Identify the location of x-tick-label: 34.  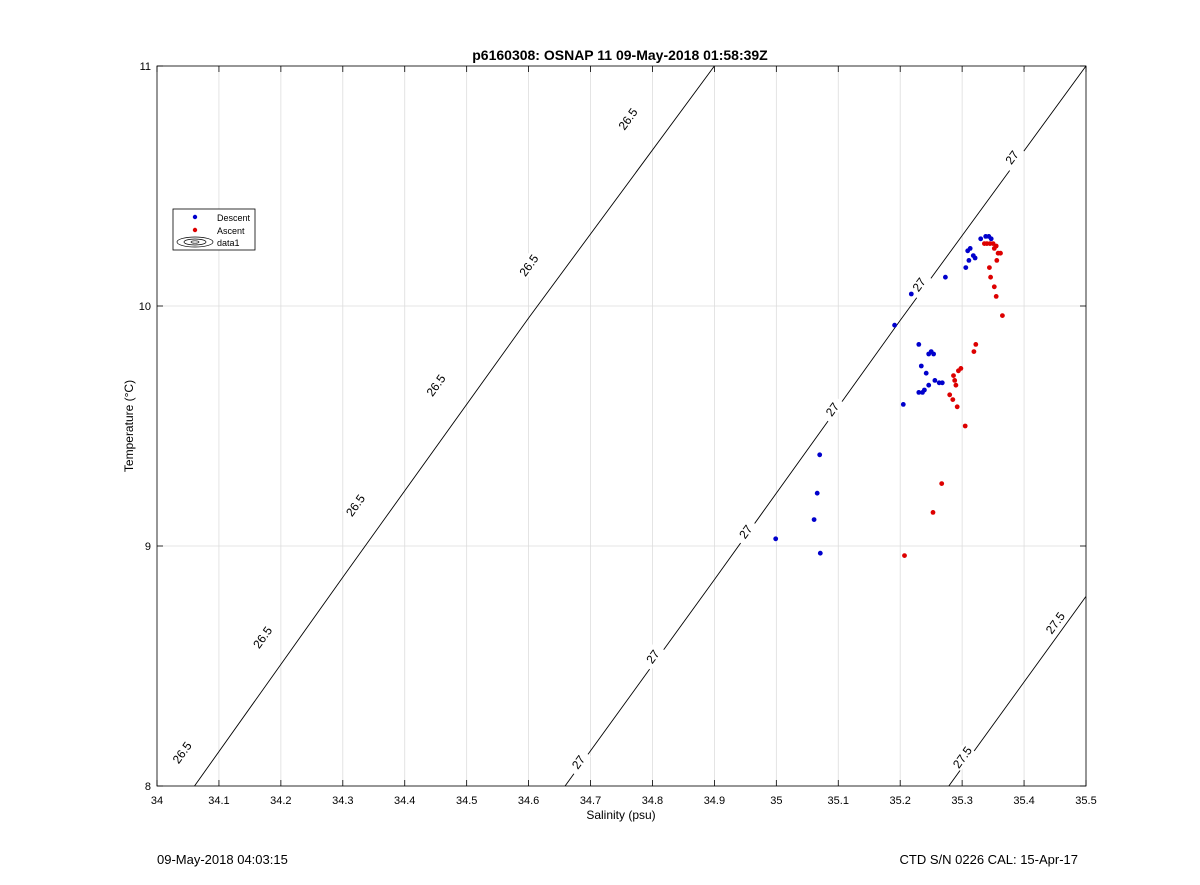
(157, 801).